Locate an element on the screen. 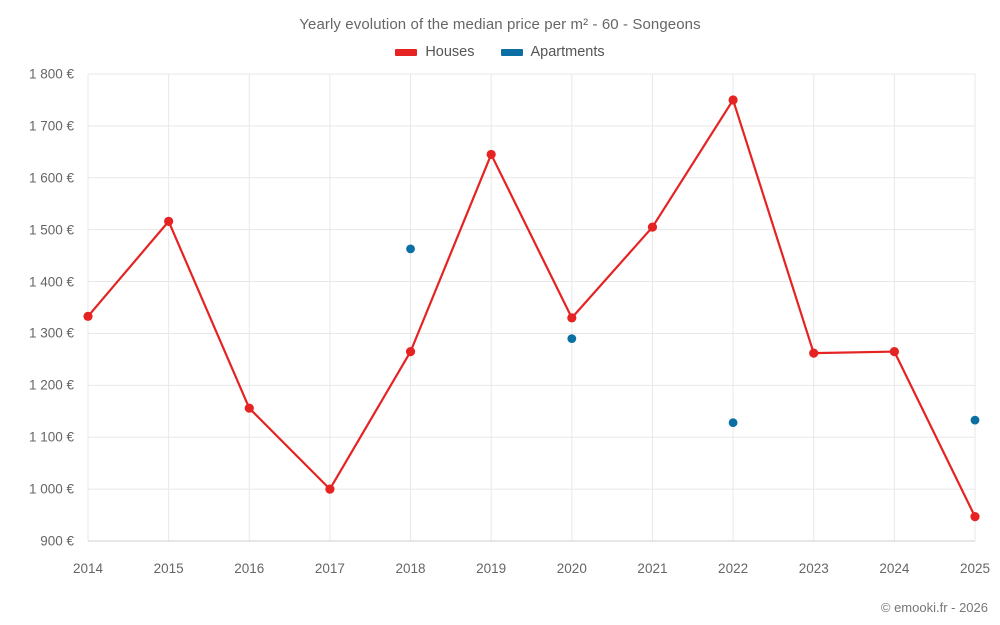  legend-item-houses: Houses is located at coordinates (435, 52).